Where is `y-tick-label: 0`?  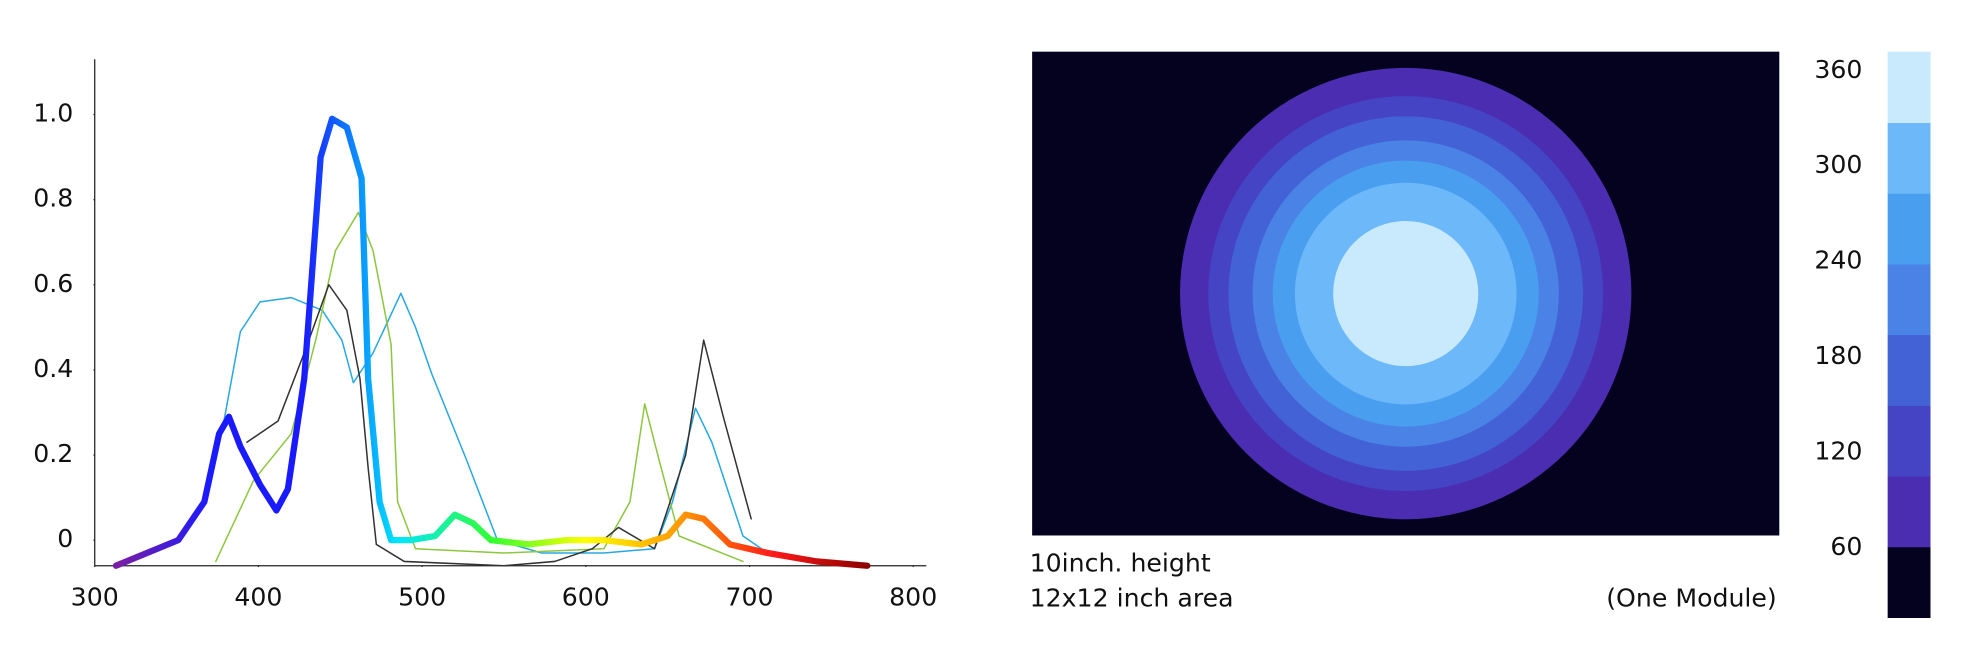
y-tick-label: 0 is located at coordinates (65, 538).